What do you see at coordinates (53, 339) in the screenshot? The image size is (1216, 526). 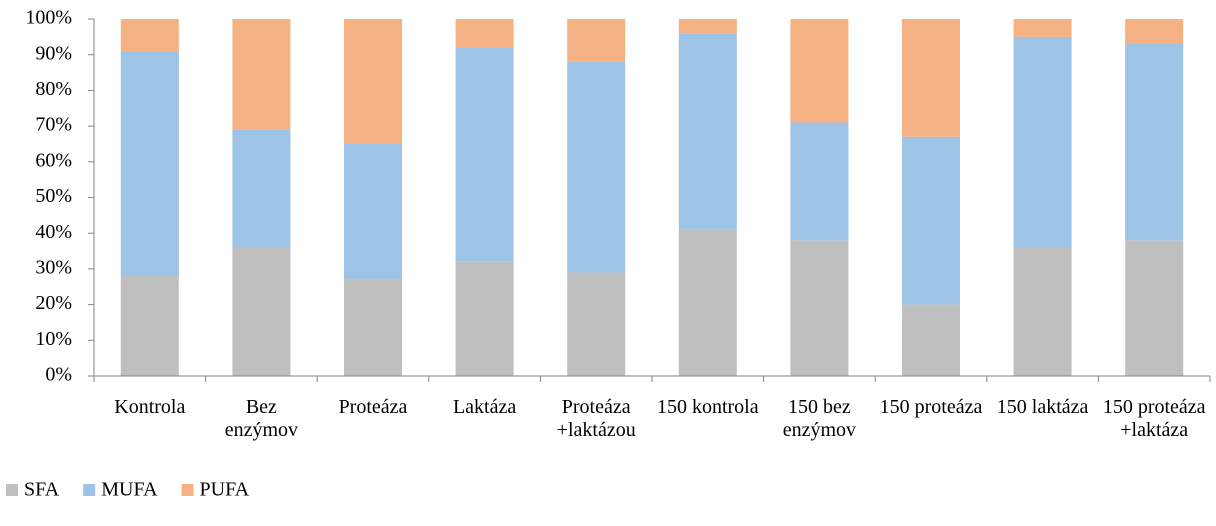 I see `y-tick-label: 10%` at bounding box center [53, 339].